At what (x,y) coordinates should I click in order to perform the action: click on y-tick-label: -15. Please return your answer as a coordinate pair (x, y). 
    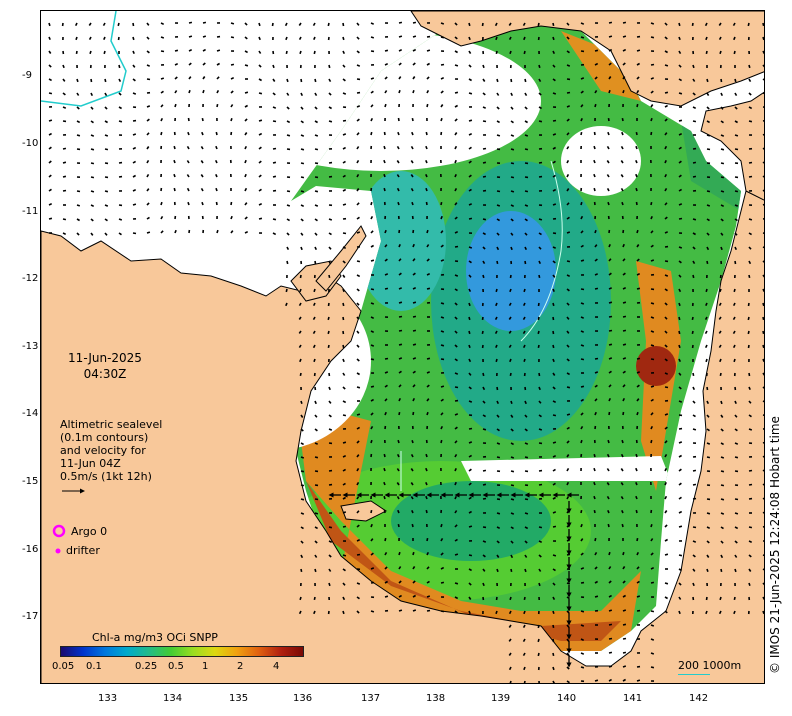
    Looking at the image, I should click on (30, 481).